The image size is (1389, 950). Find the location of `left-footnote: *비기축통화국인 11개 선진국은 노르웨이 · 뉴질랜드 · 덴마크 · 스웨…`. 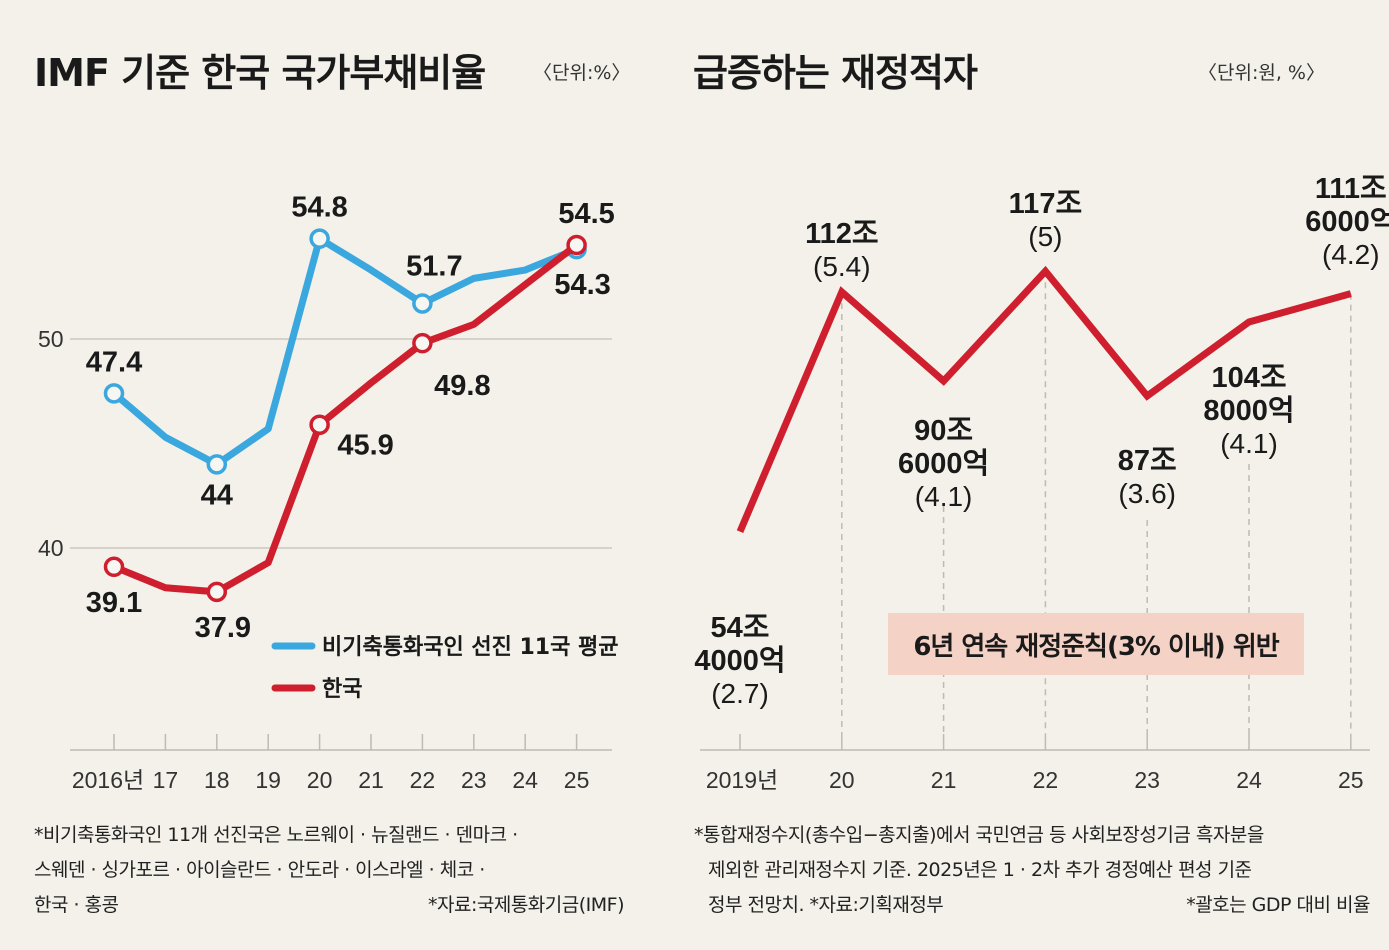

left-footnote: *비기축통화국인 11개 선진국은 노르웨이 · 뉴질랜드 · 덴마크 · 스웨… is located at coordinates (329, 870).